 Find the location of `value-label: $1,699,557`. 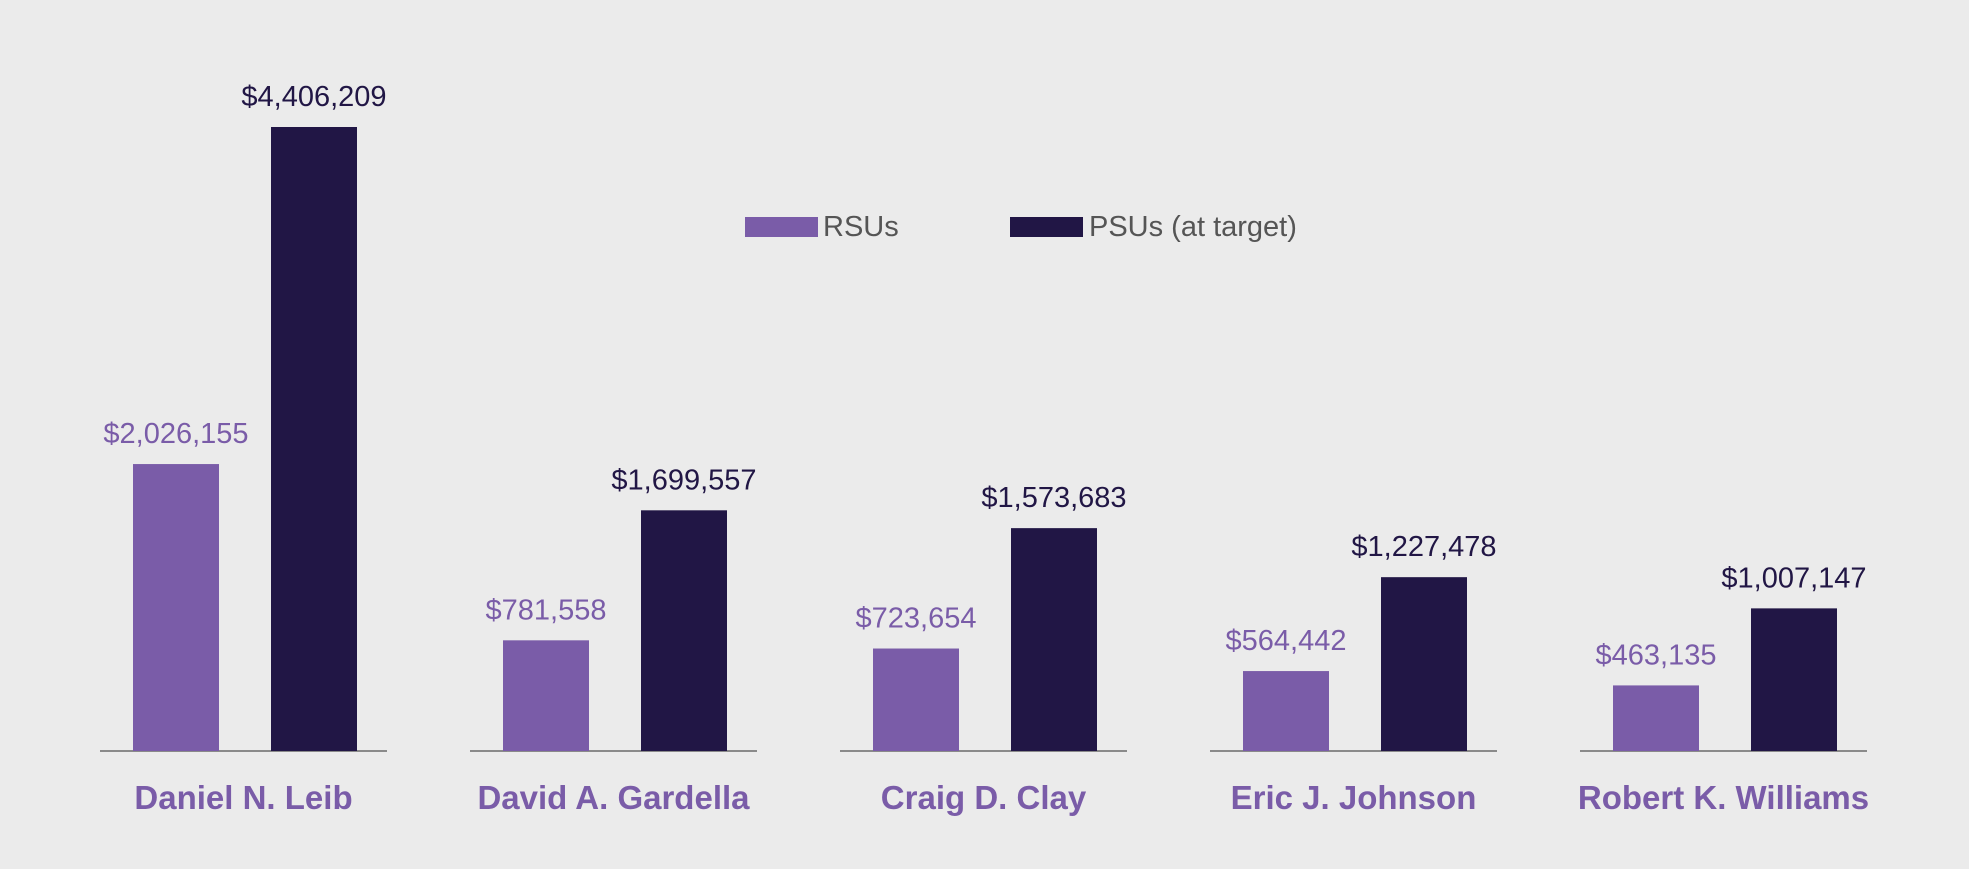

value-label: $1,699,557 is located at coordinates (683, 480).